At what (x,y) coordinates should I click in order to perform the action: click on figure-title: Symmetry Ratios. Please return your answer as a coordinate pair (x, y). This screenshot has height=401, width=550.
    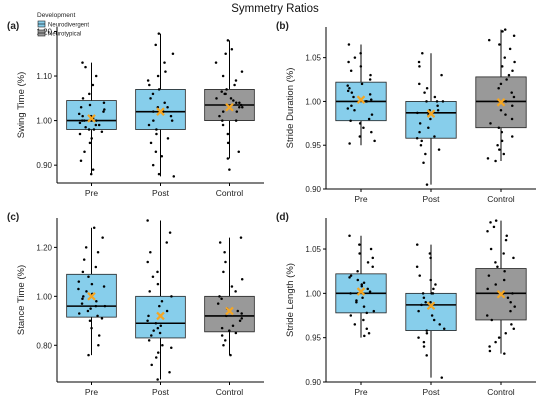
    Looking at the image, I should click on (275, 9).